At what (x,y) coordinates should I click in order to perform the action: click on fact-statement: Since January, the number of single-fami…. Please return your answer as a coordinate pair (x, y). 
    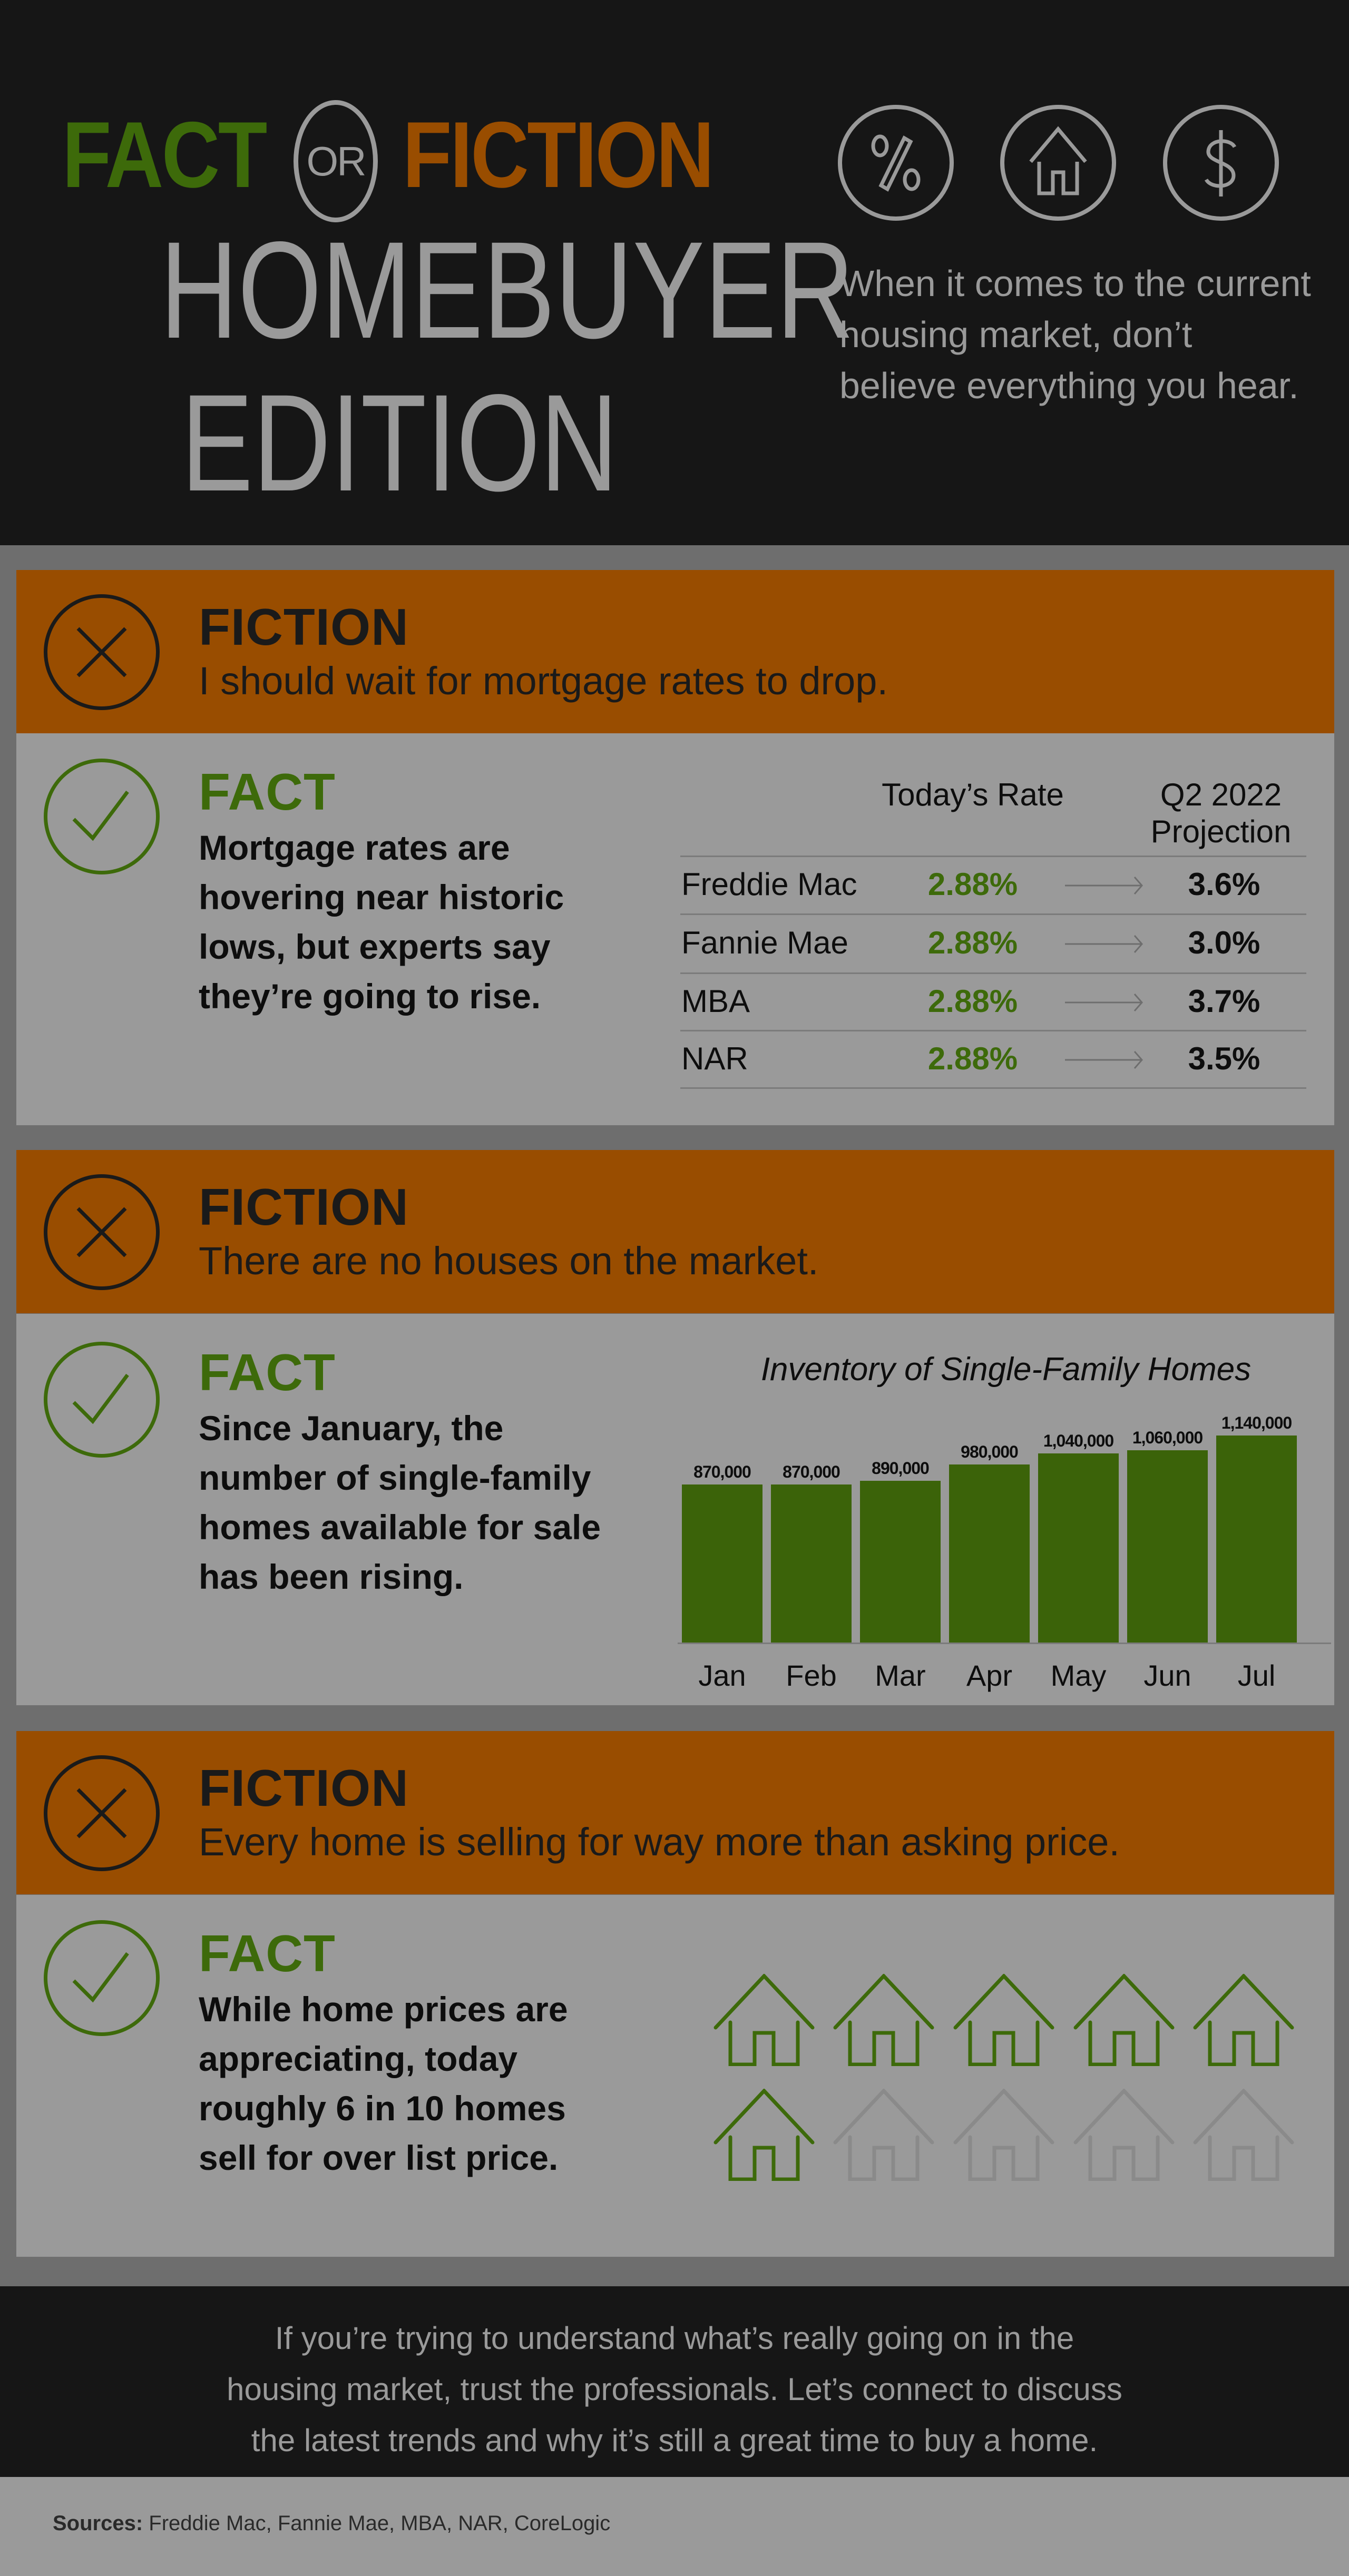
    Looking at the image, I should click on (400, 1502).